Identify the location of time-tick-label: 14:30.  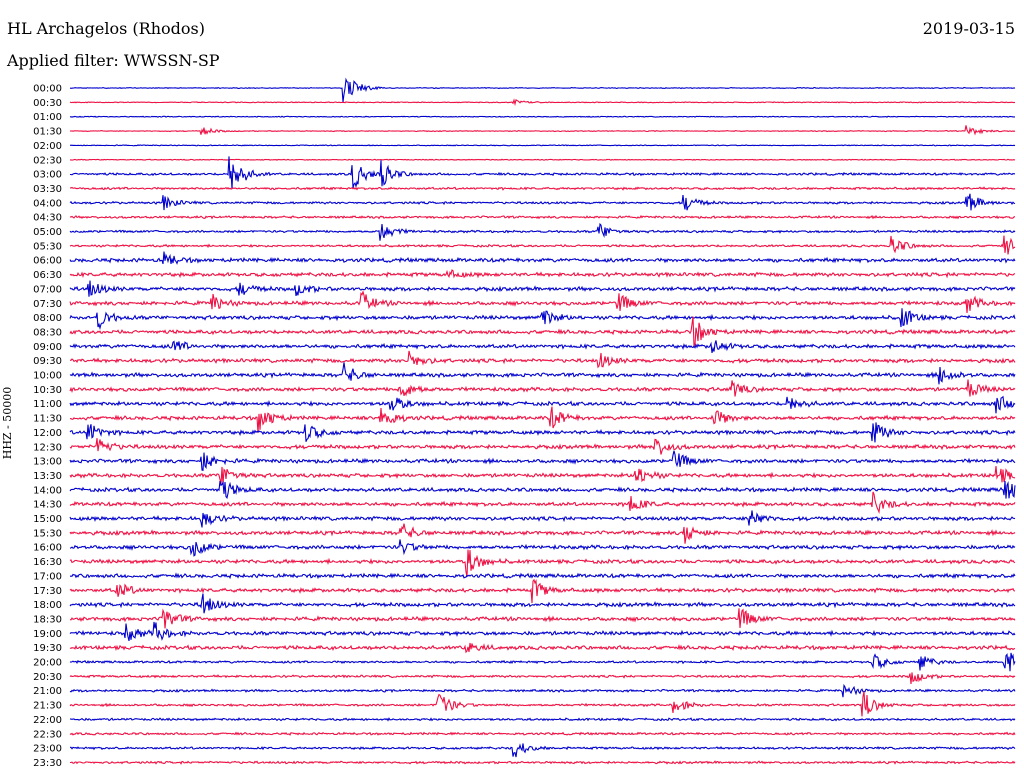
(47, 505).